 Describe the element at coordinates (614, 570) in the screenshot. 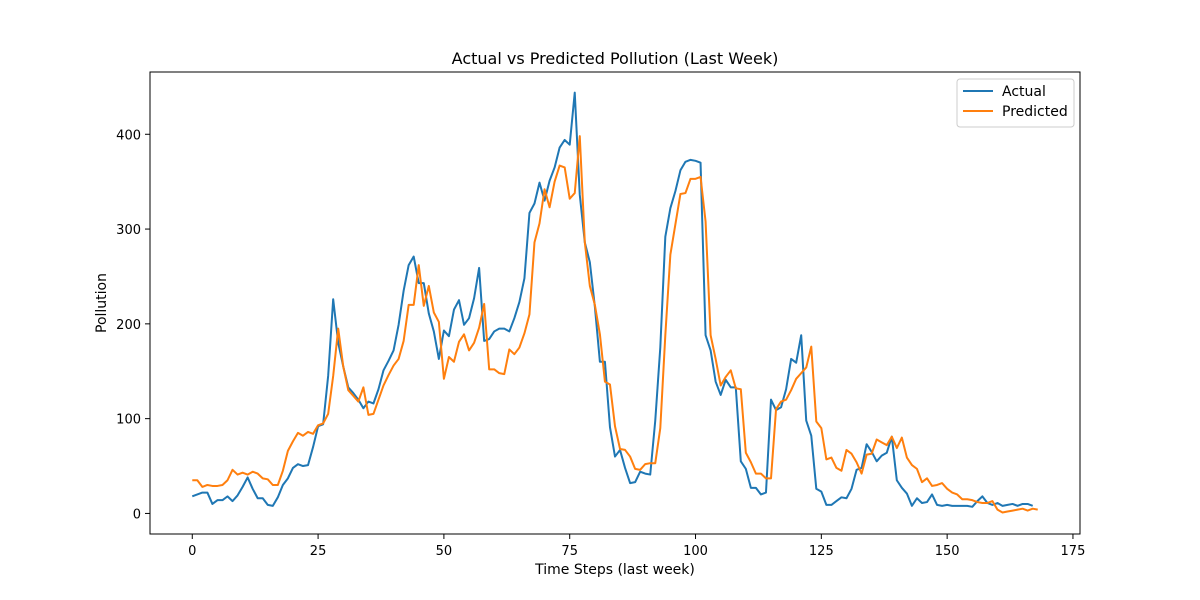

I see `x-axis-label: Time Steps (last week)` at that location.